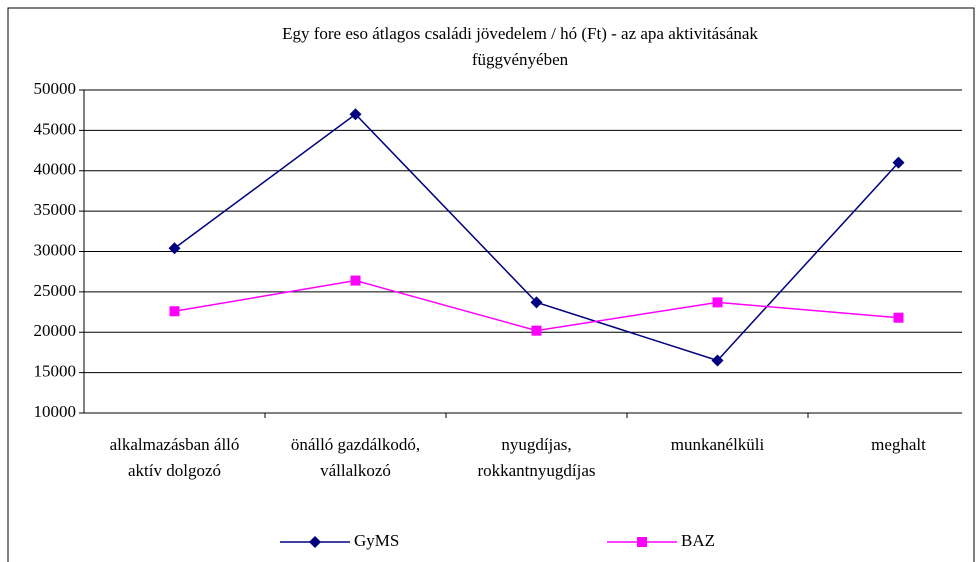  What do you see at coordinates (376, 540) in the screenshot?
I see `legend-label: GyMS` at bounding box center [376, 540].